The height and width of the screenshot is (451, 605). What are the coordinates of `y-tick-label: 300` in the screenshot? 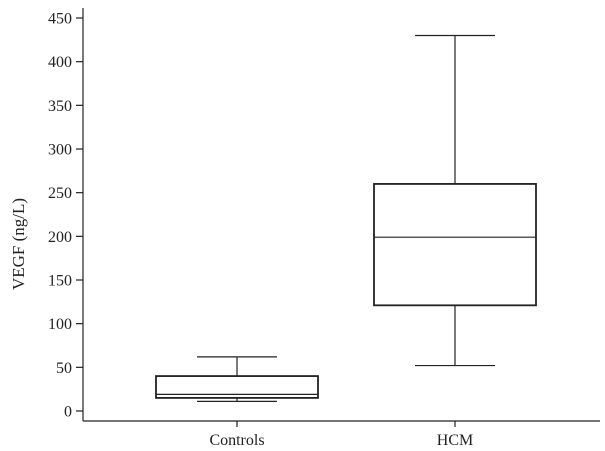 It's located at (60, 150).